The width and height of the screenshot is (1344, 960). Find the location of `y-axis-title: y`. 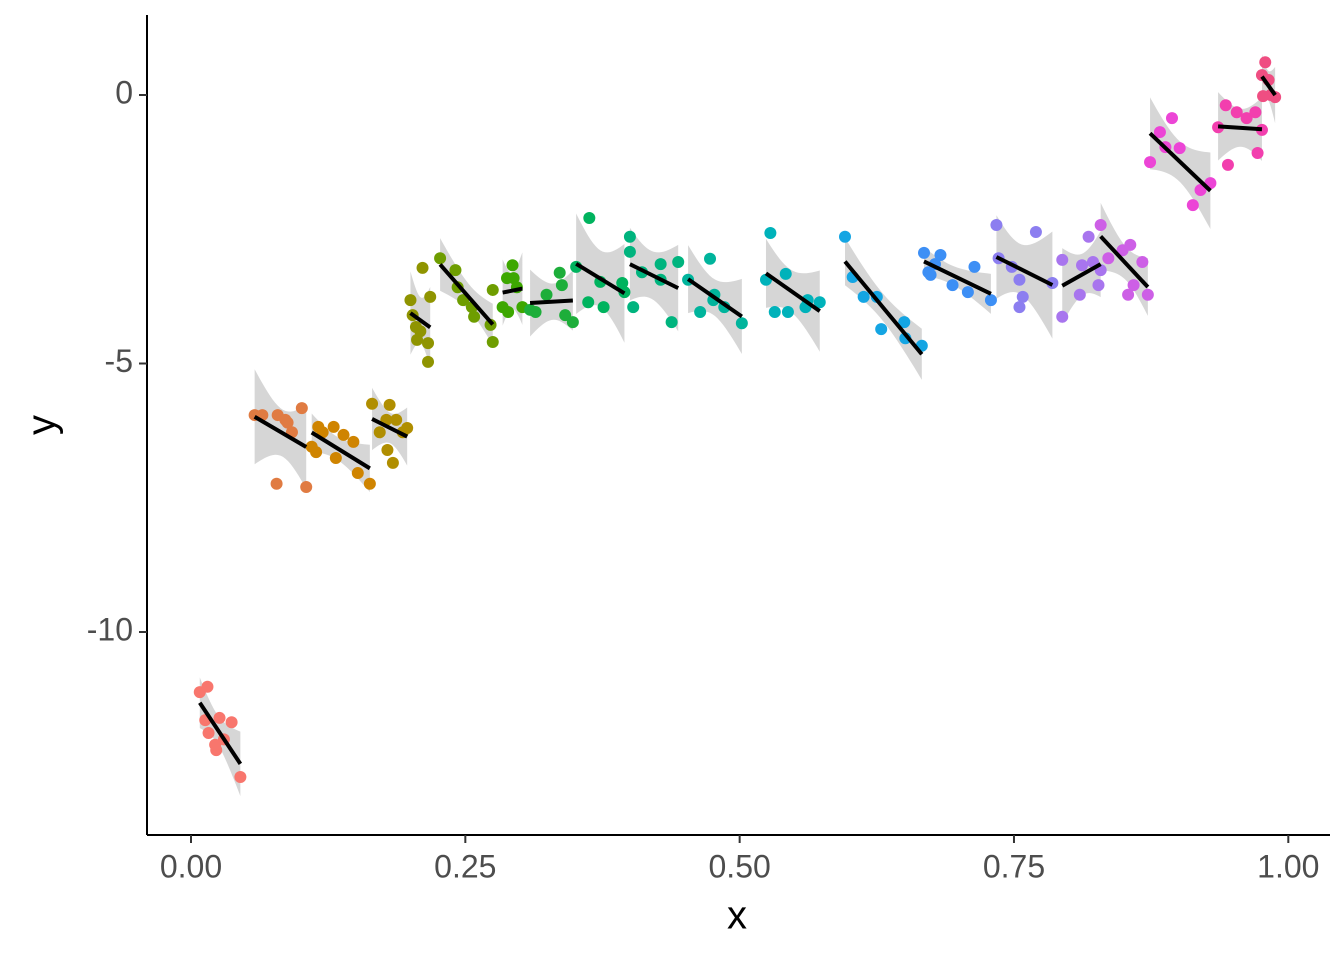

y-axis-title: y is located at coordinates (42, 425).